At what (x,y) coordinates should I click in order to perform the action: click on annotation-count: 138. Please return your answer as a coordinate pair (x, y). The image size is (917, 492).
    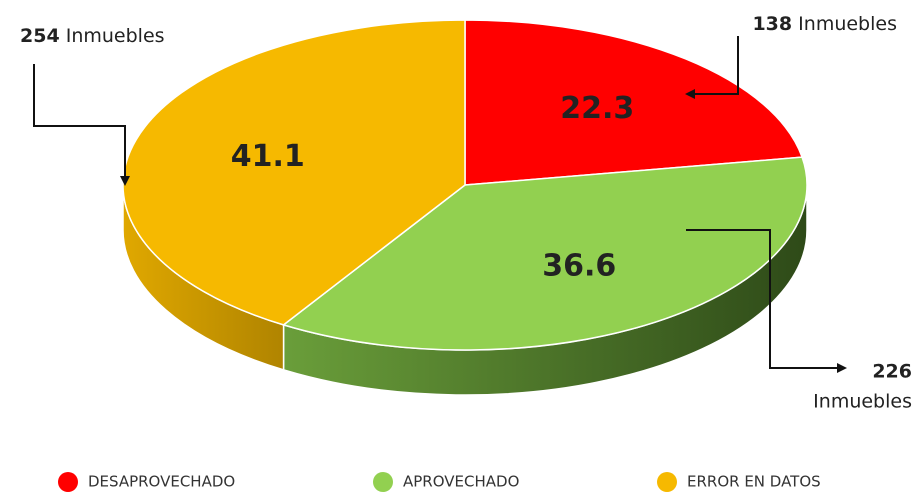
    Looking at the image, I should click on (772, 24).